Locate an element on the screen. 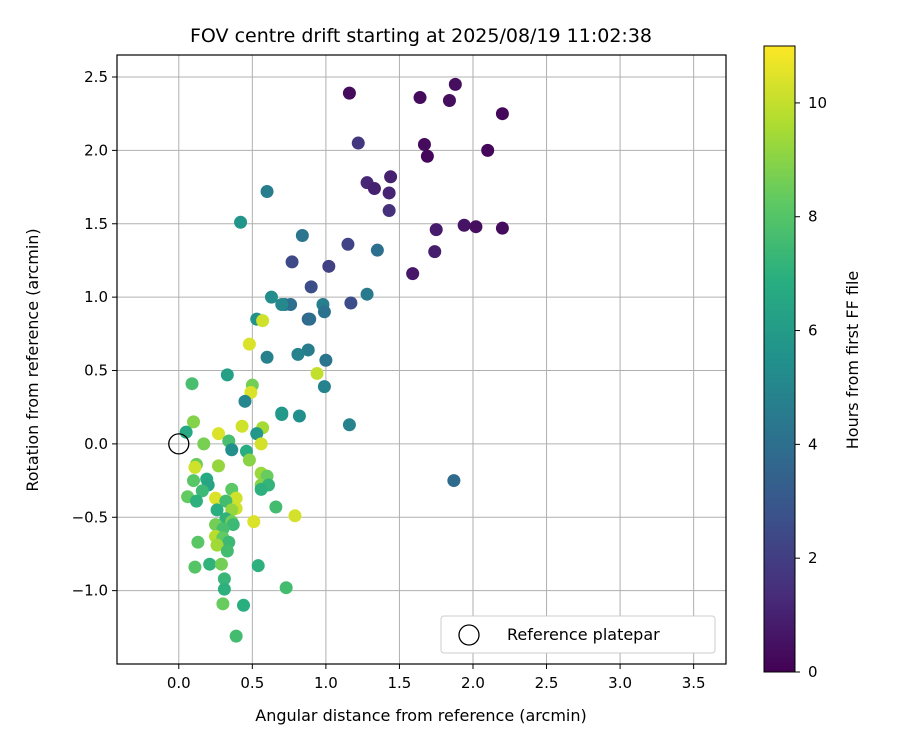 This screenshot has width=900, height=750. x-tick-label: 3.0 is located at coordinates (620, 683).